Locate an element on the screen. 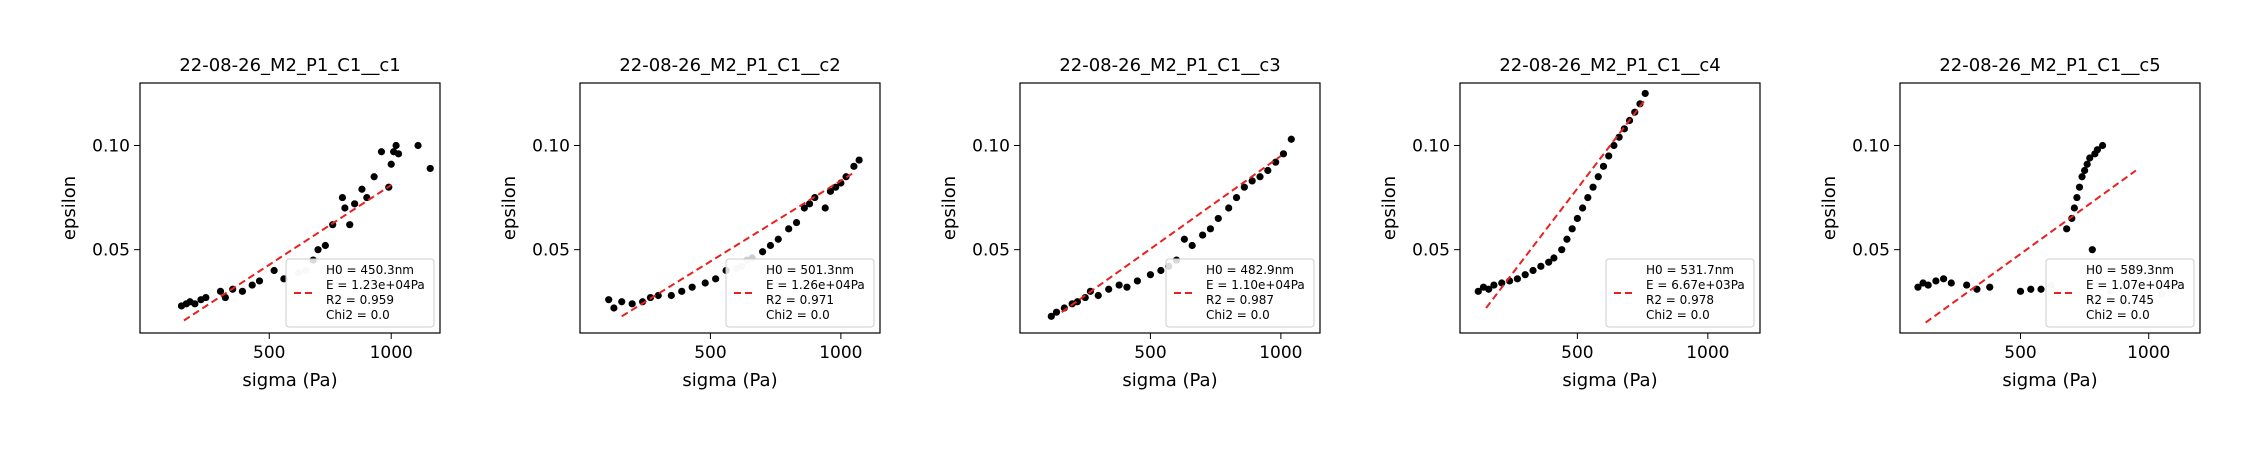 The width and height of the screenshot is (2250, 450). legend-text: E = 1.10e+04Pa is located at coordinates (1255, 285).